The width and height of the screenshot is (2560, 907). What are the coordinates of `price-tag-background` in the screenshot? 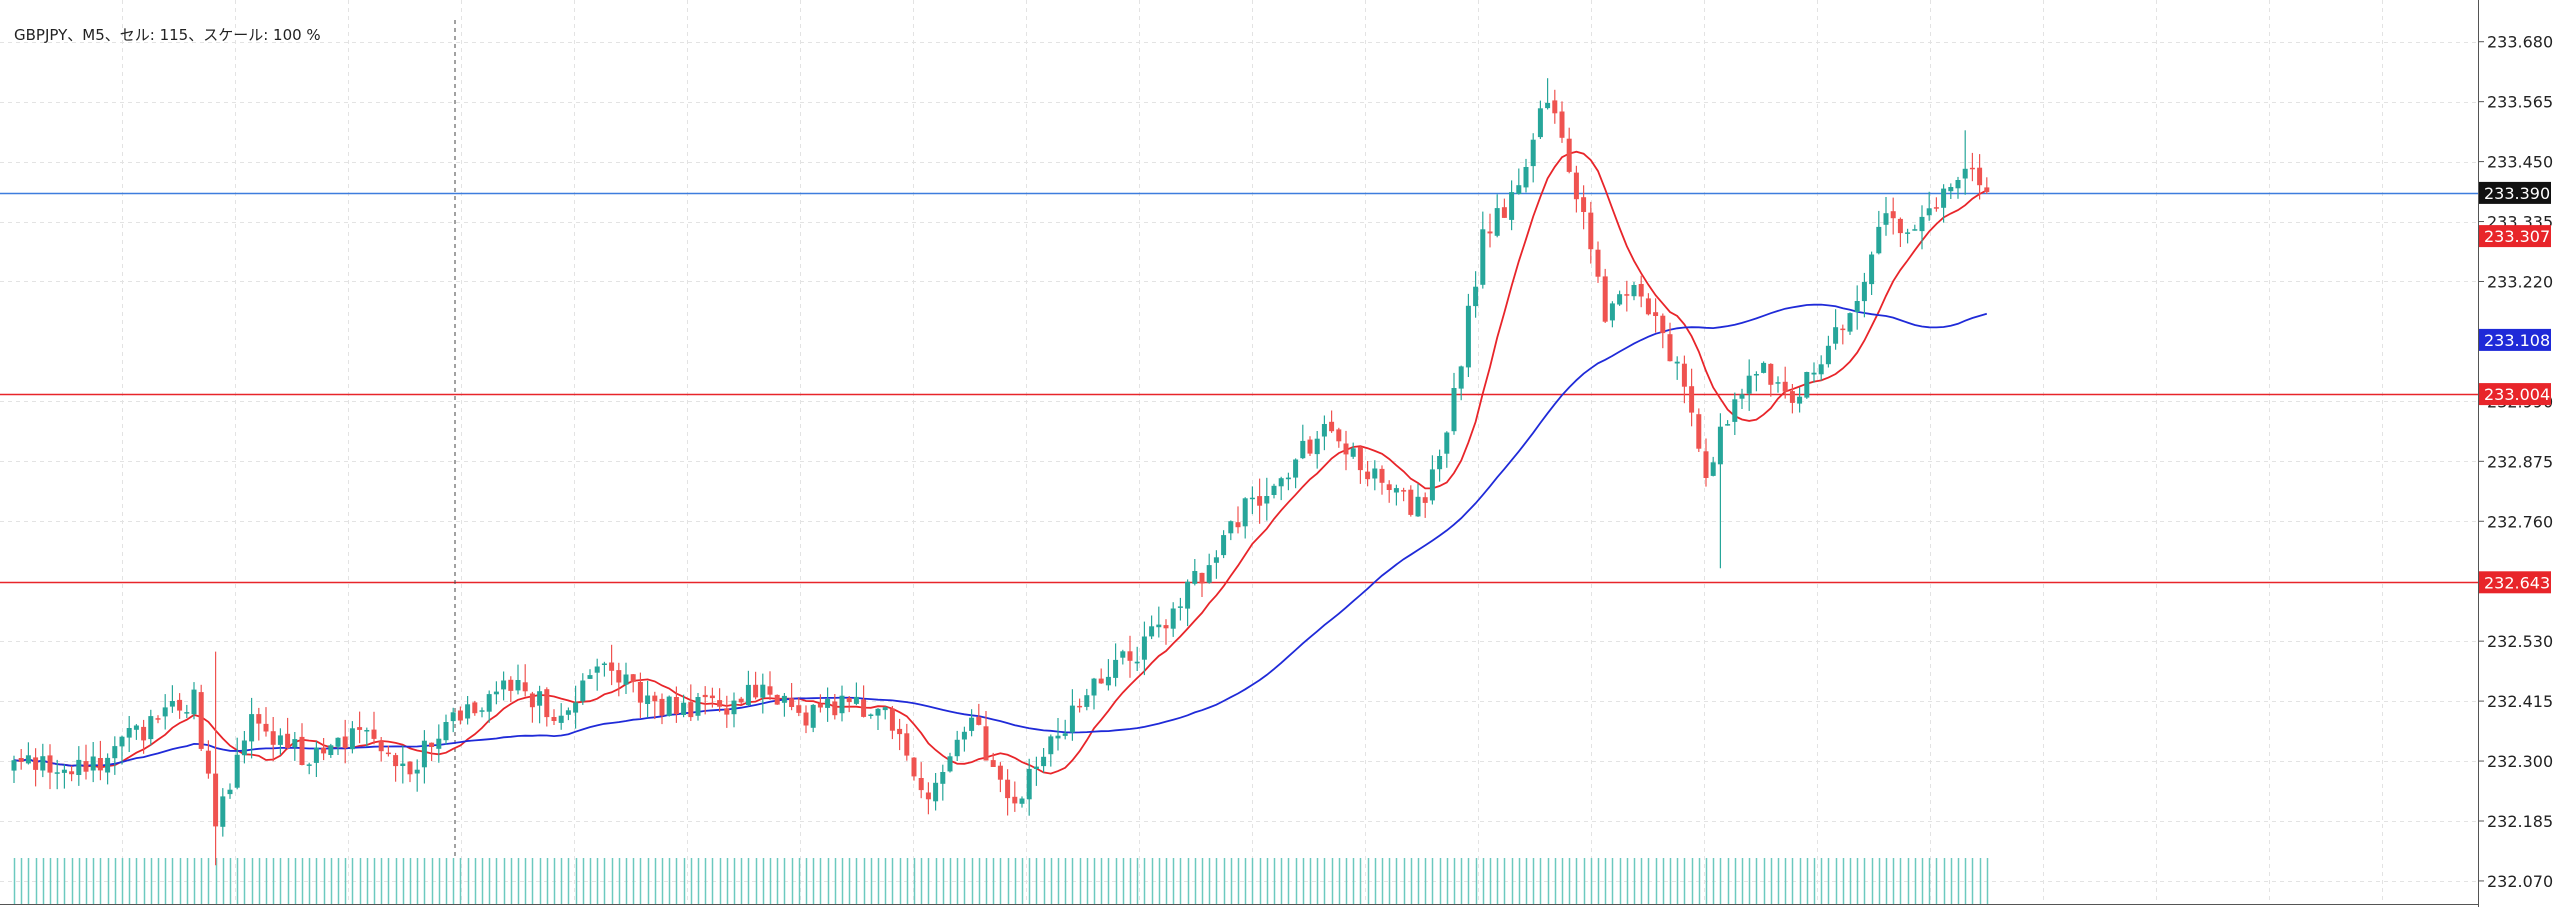 It's located at (2515, 192).